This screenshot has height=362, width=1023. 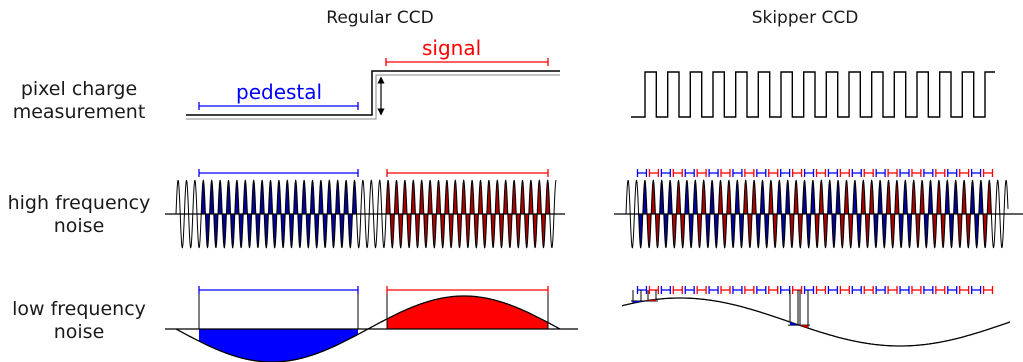 I want to click on pedestal-label: pedestal, so click(x=279, y=92).